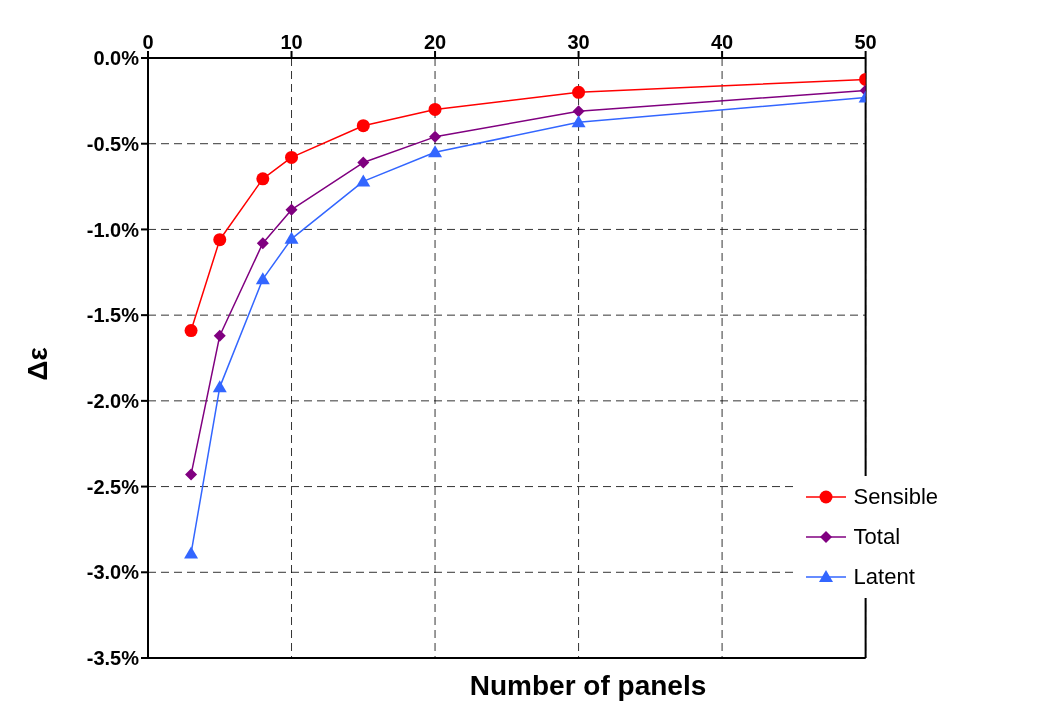  Describe the element at coordinates (113, 400) in the screenshot. I see `y-tick-label: -2.0%` at that location.